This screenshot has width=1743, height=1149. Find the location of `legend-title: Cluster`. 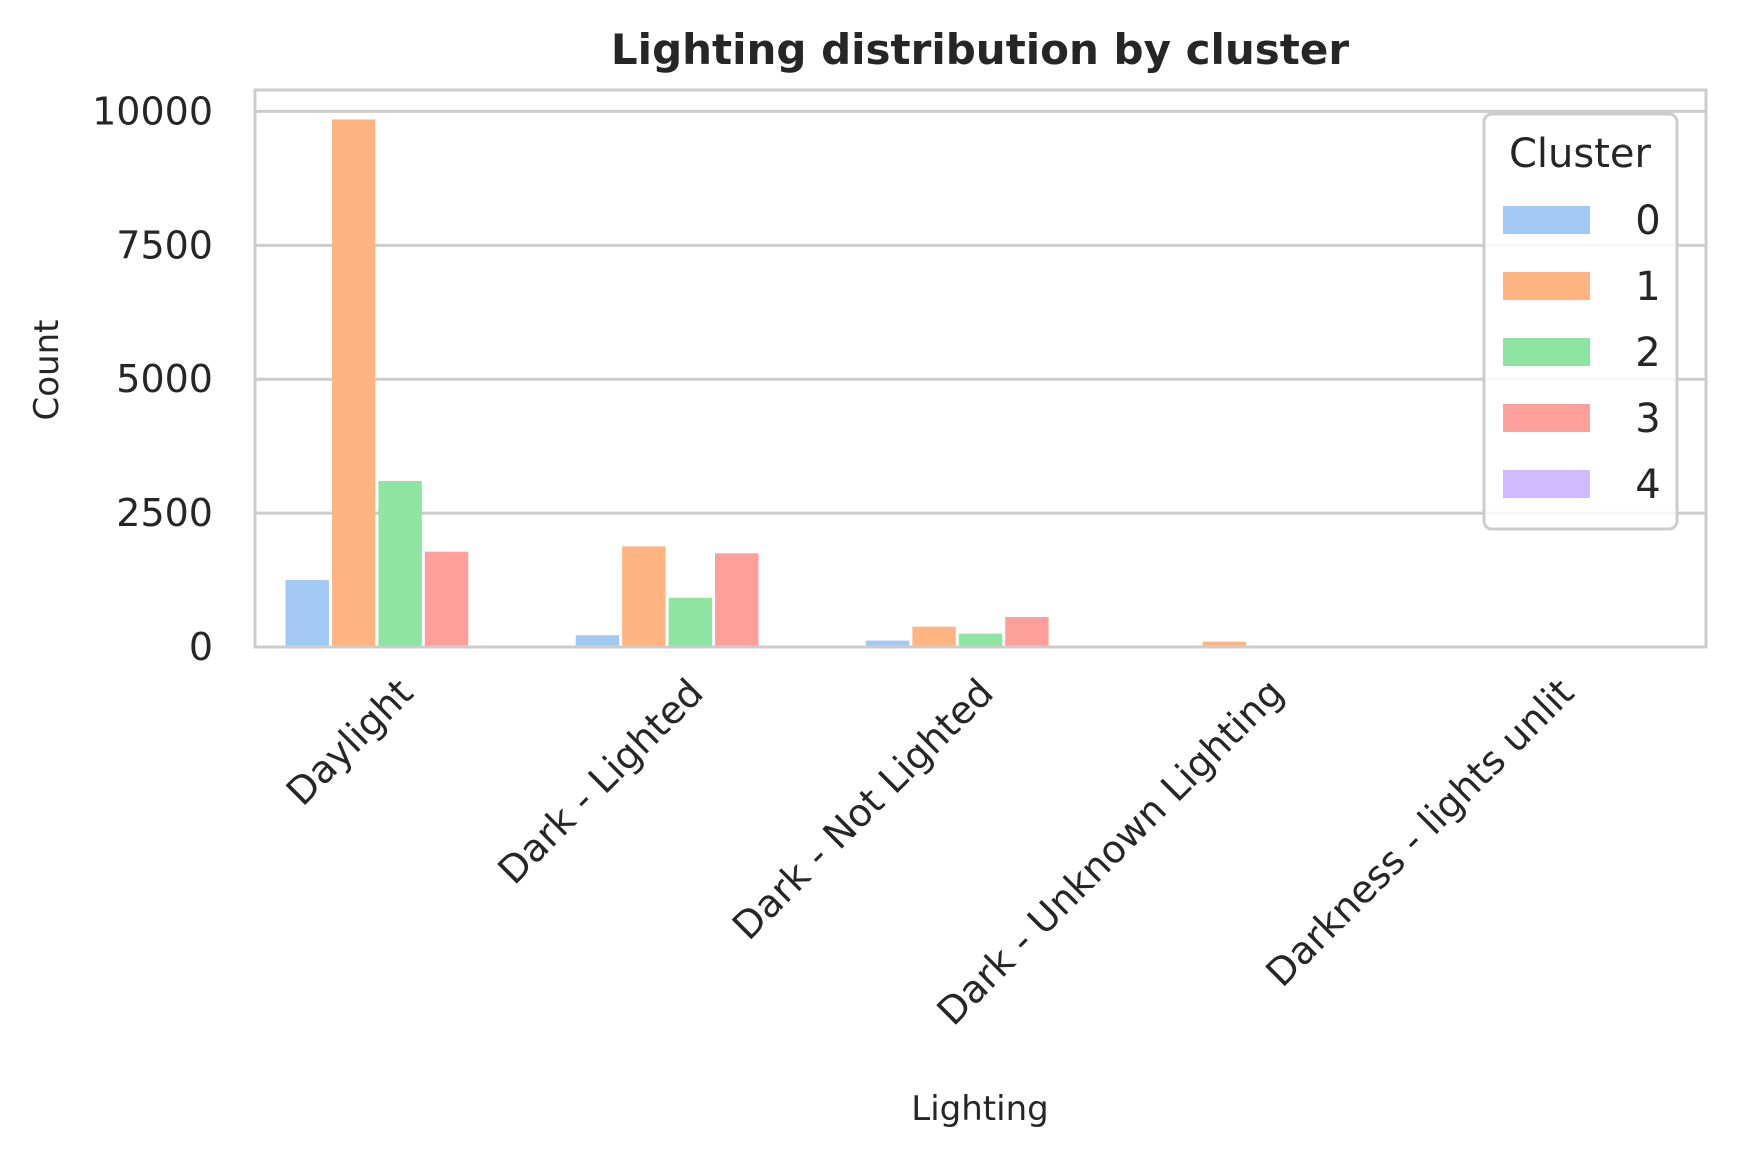

legend-title: Cluster is located at coordinates (1580, 154).